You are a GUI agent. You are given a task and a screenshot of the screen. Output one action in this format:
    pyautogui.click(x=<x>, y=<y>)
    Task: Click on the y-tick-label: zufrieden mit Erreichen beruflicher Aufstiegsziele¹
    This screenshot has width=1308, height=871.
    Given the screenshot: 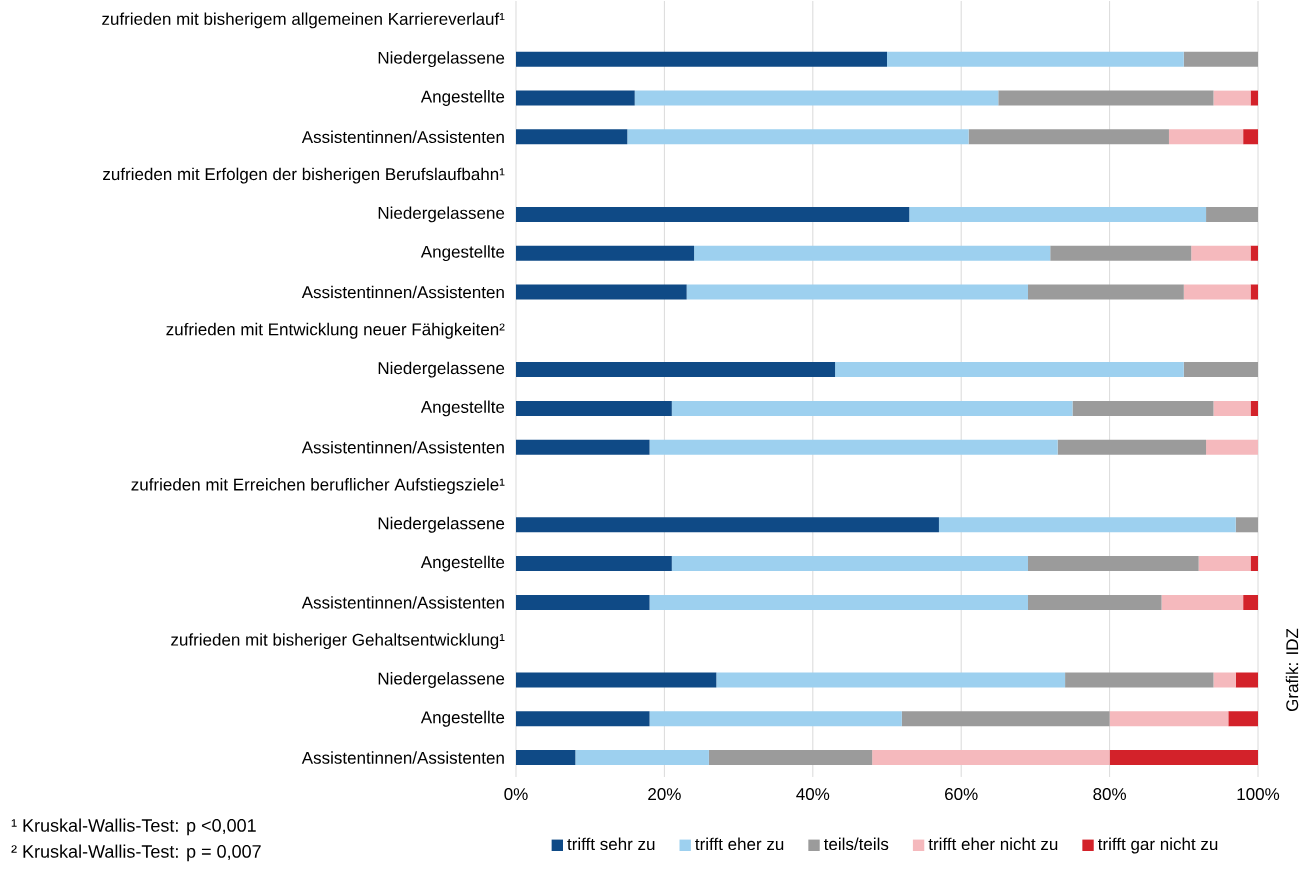 What is the action you would take?
    pyautogui.click(x=318, y=486)
    